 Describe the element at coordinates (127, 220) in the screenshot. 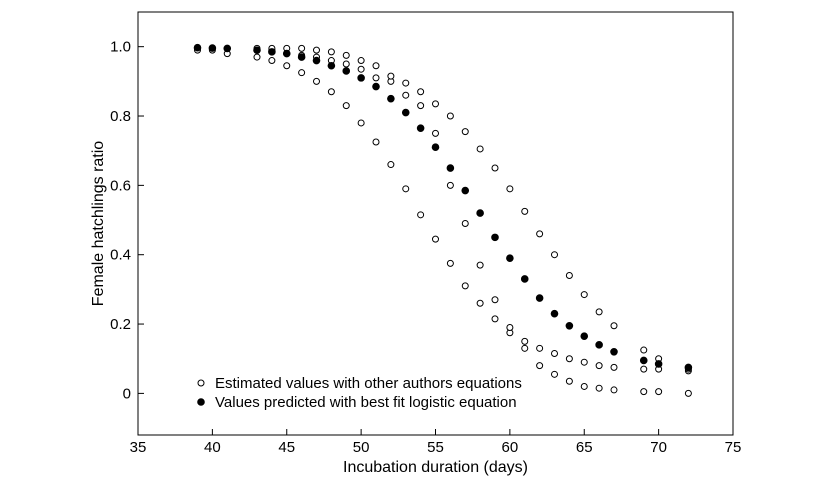

I see `y-axis-ticks: 0 0.2 0.4 0.6 0.8 1.0` at that location.